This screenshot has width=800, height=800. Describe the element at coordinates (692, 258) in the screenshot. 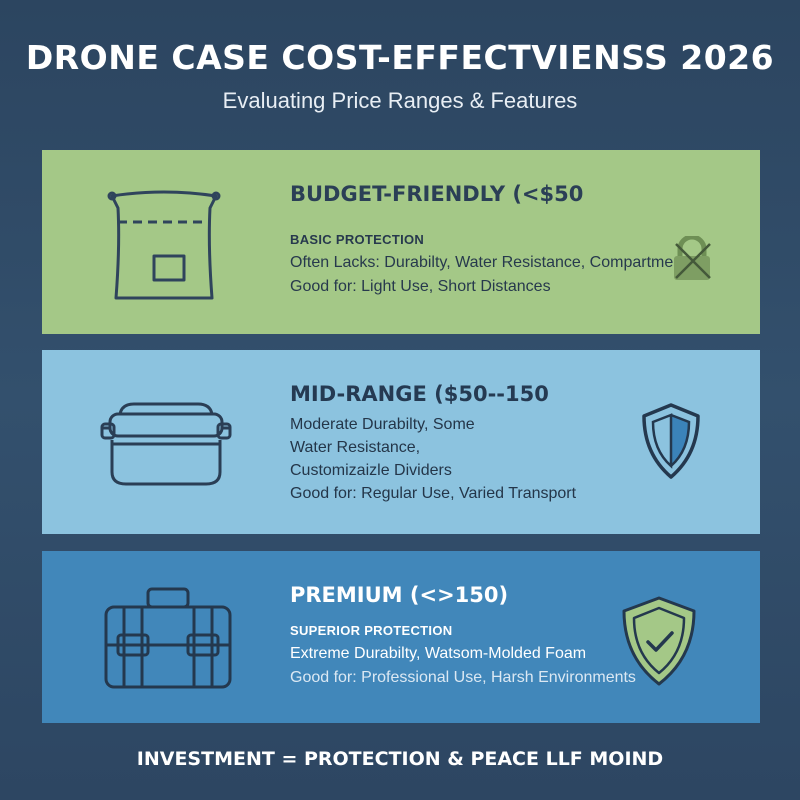

I see `crossed-lock-icon` at that location.